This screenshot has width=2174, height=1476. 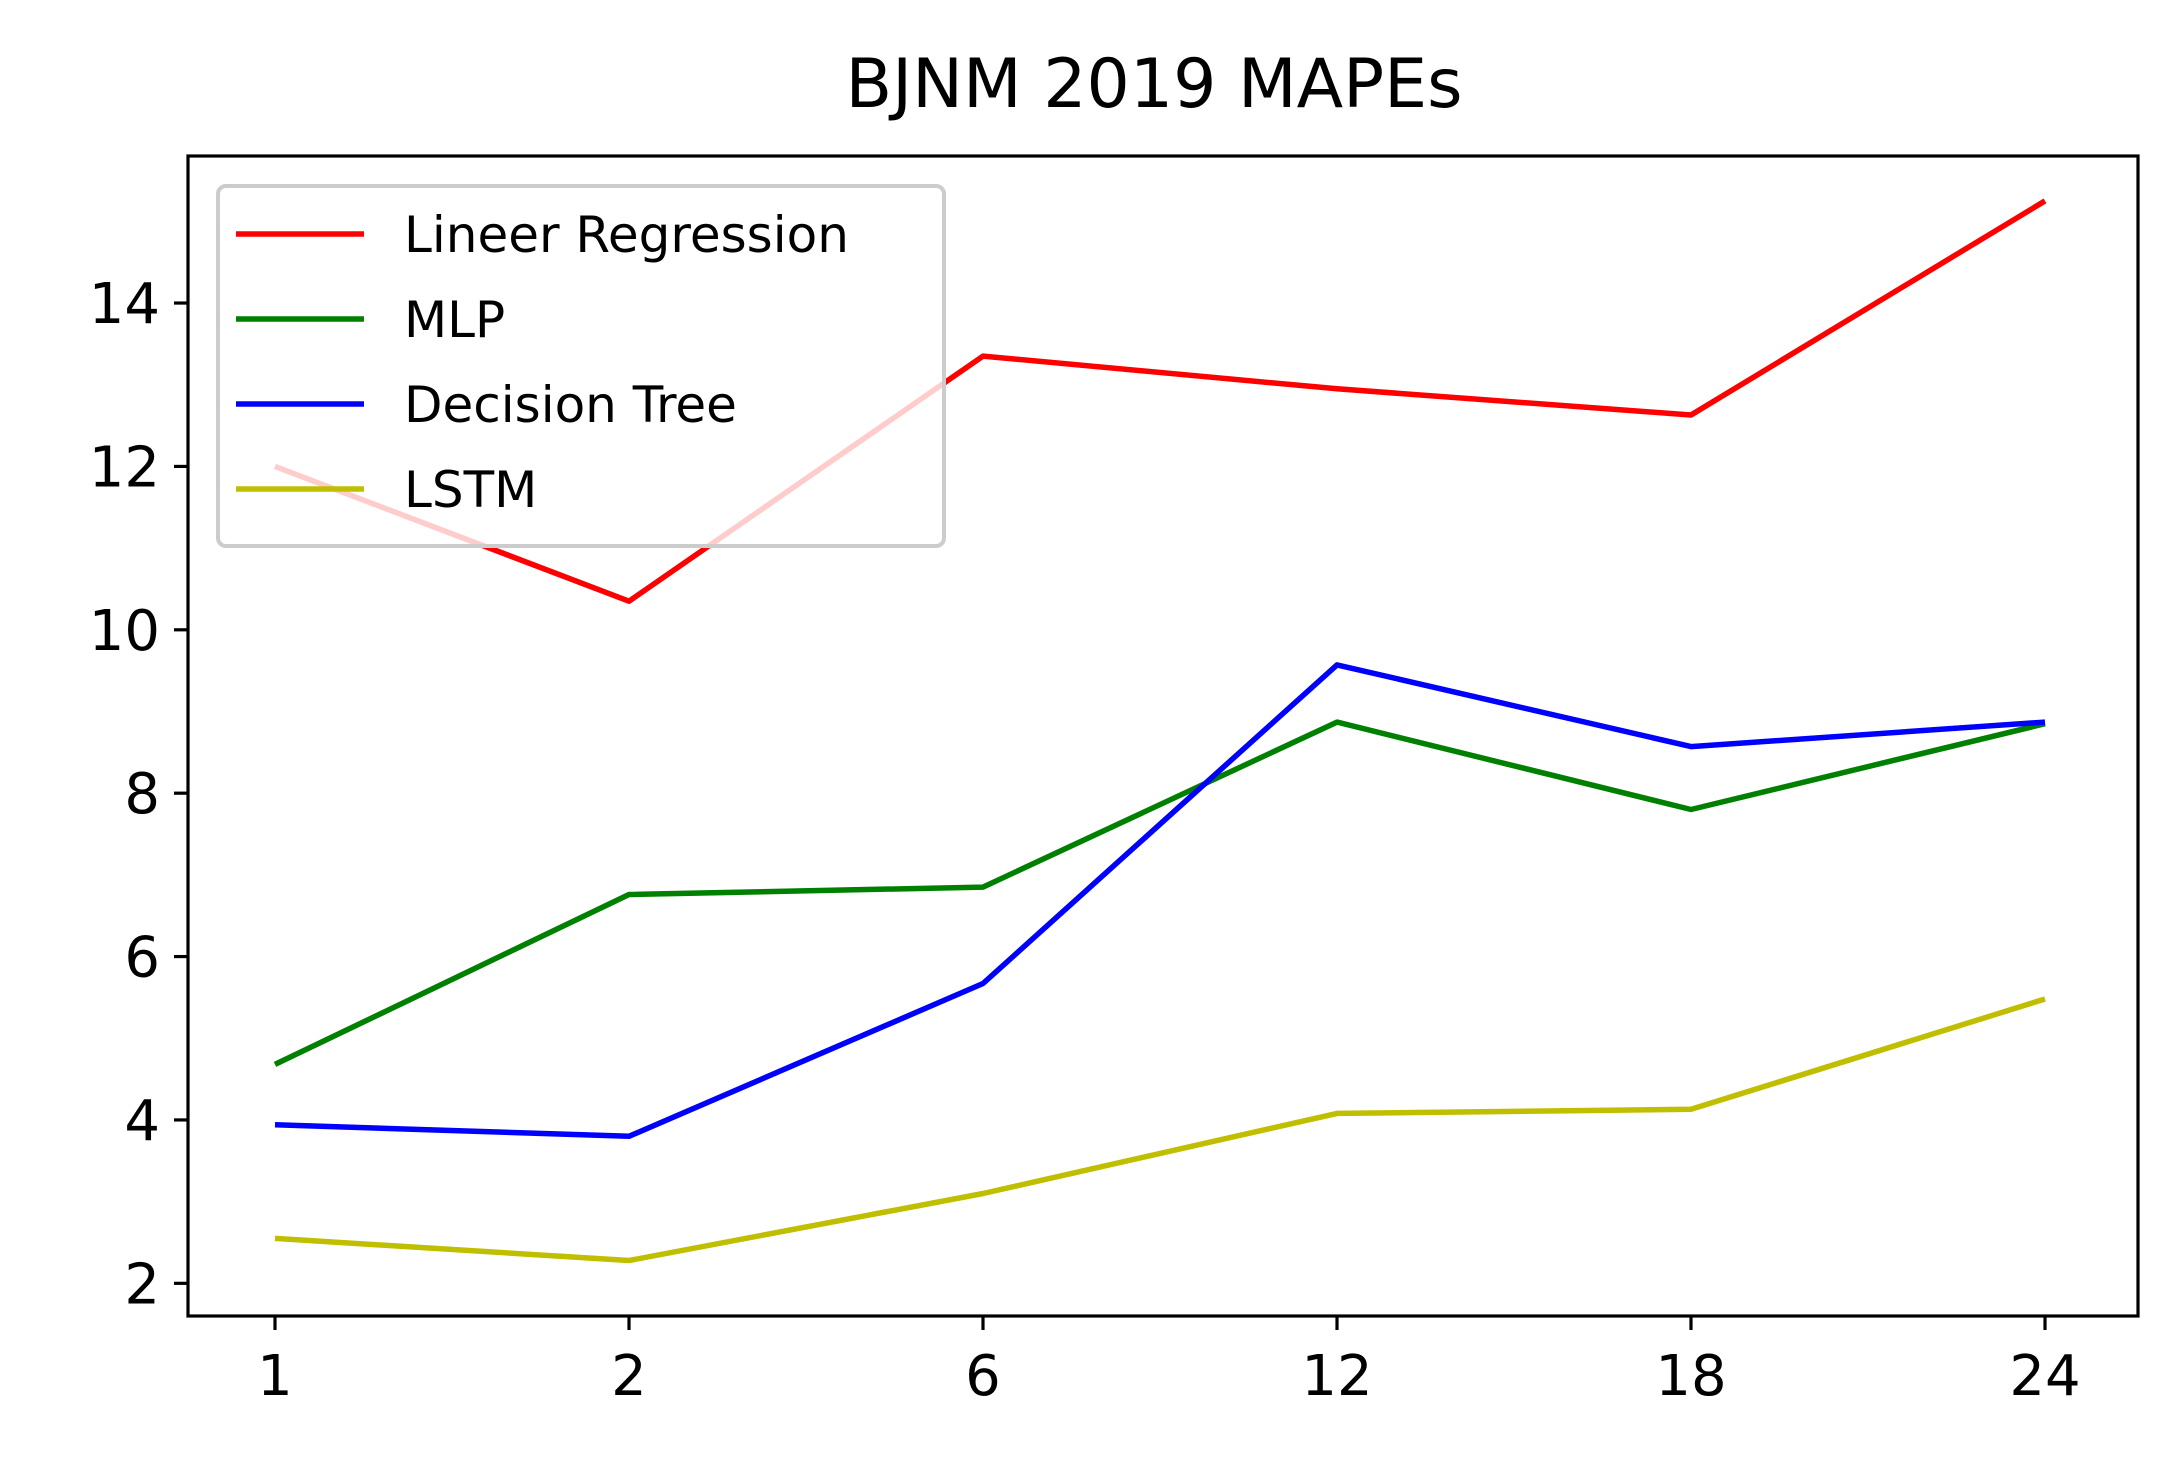 What do you see at coordinates (983, 1376) in the screenshot?
I see `x-tick-label: 6` at bounding box center [983, 1376].